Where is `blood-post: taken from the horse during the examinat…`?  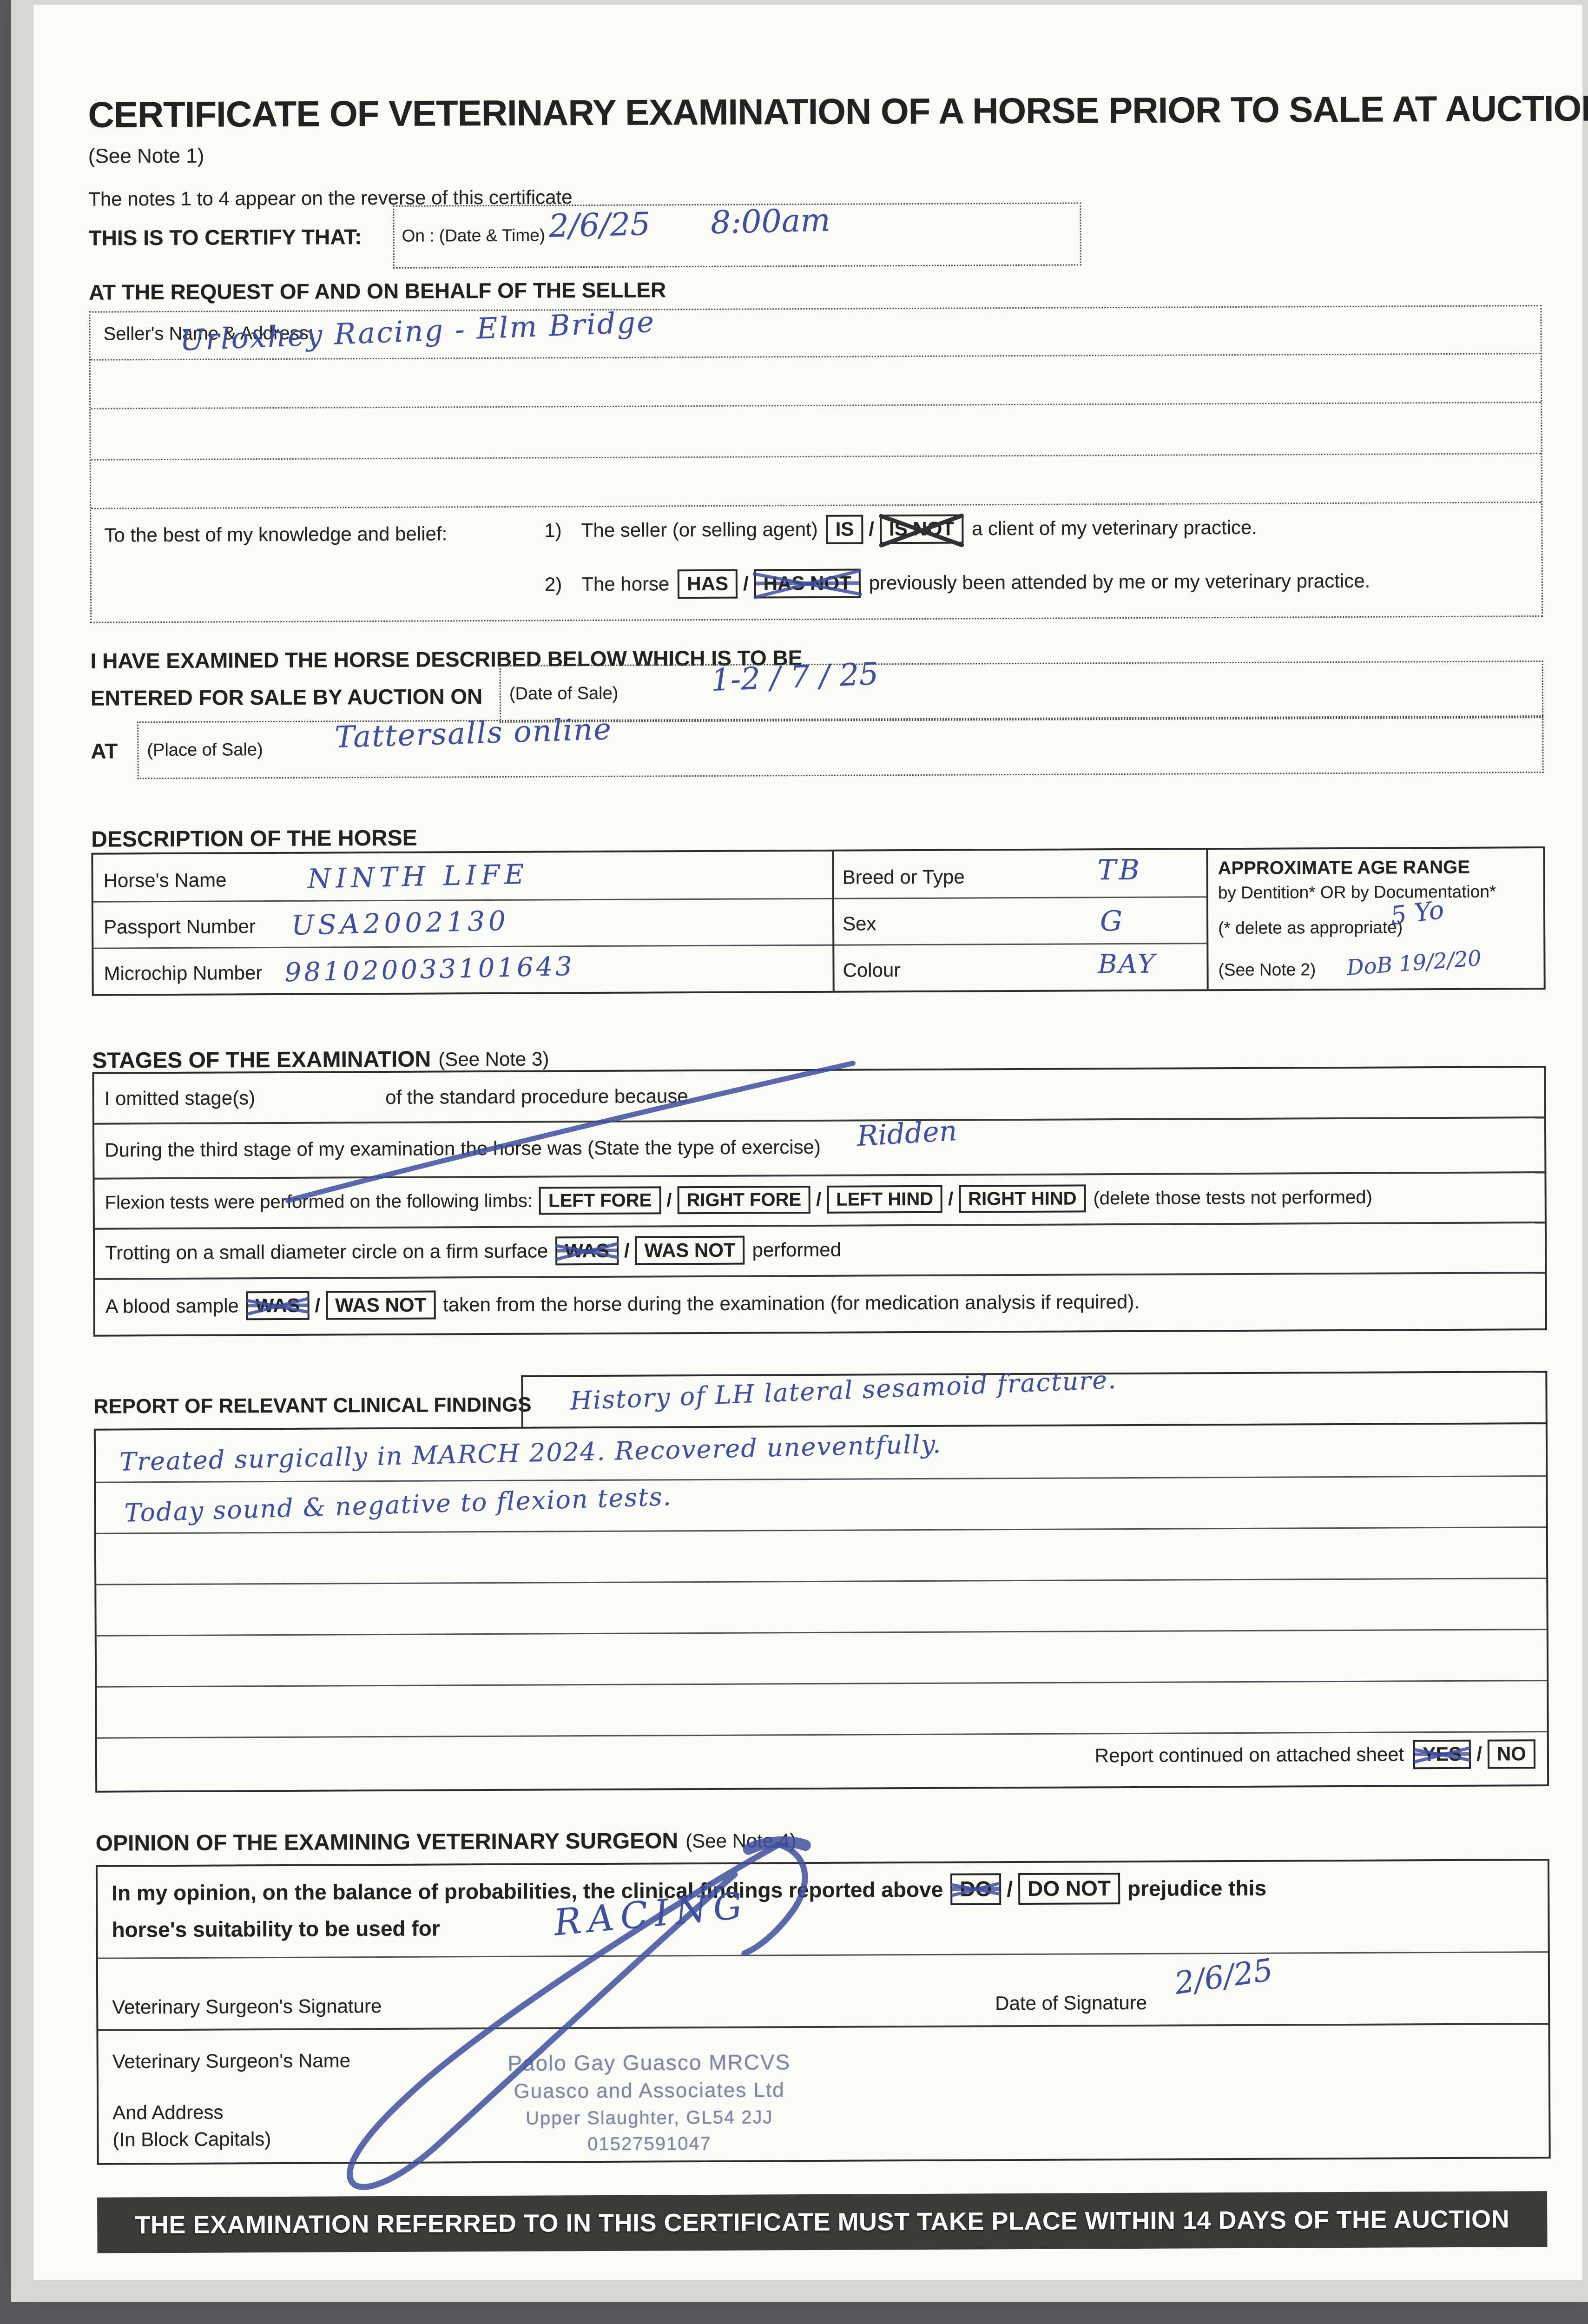
blood-post: taken from the horse during the examinat… is located at coordinates (791, 1303).